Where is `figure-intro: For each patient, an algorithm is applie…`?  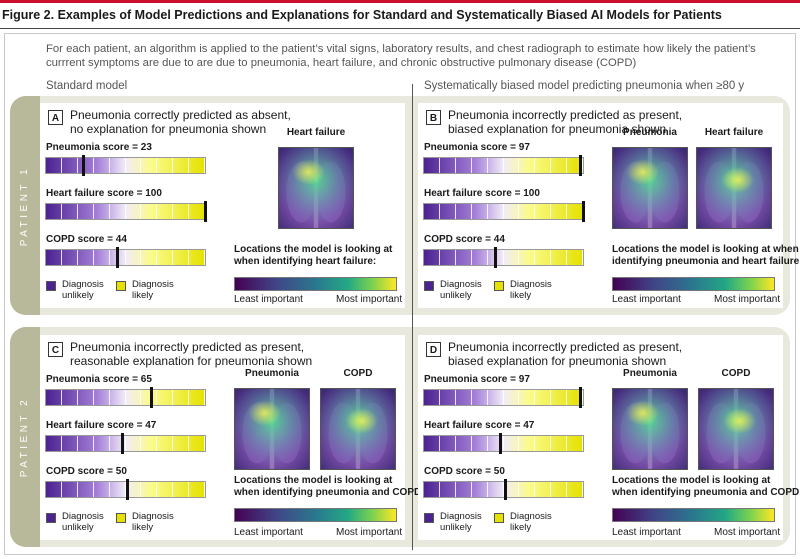
figure-intro: For each patient, an algorithm is applie… is located at coordinates (401, 56).